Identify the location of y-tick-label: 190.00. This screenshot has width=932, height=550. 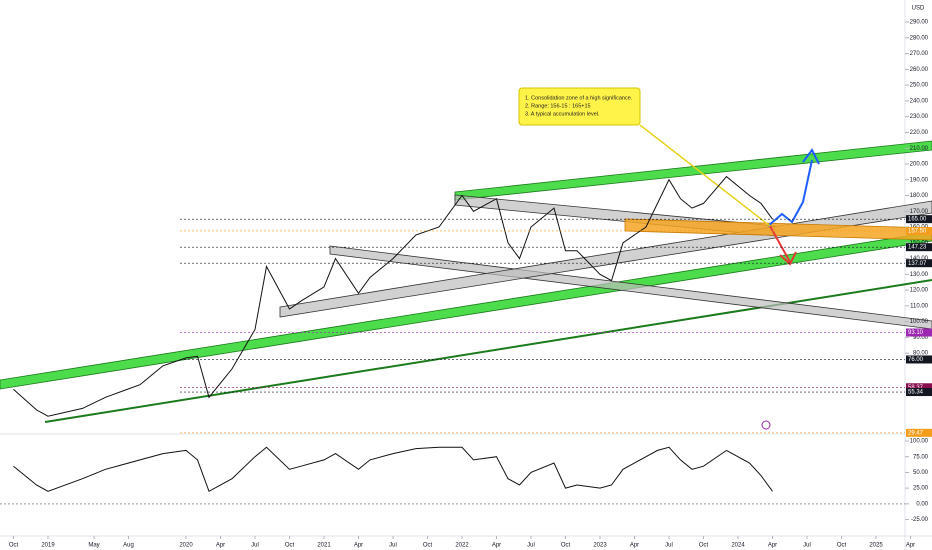
(919, 180).